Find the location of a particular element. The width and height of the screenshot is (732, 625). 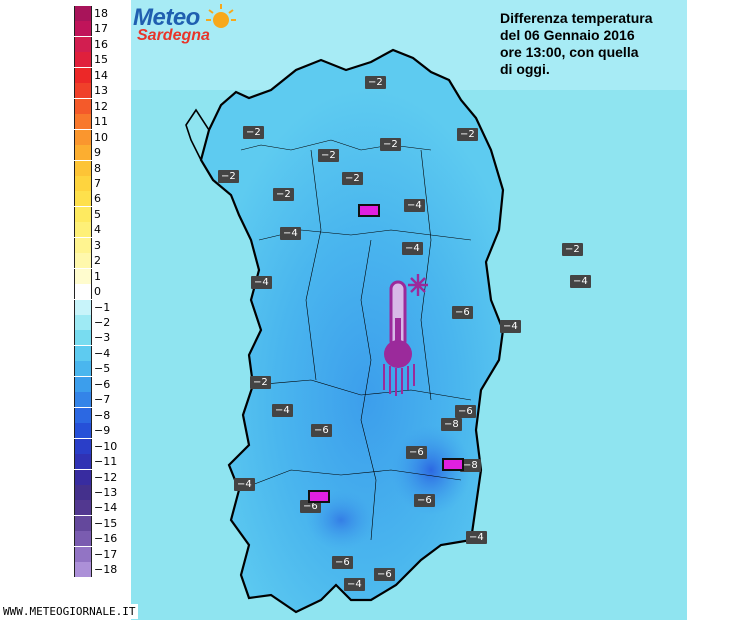

legend-entry: −14 is located at coordinates (98, 508).